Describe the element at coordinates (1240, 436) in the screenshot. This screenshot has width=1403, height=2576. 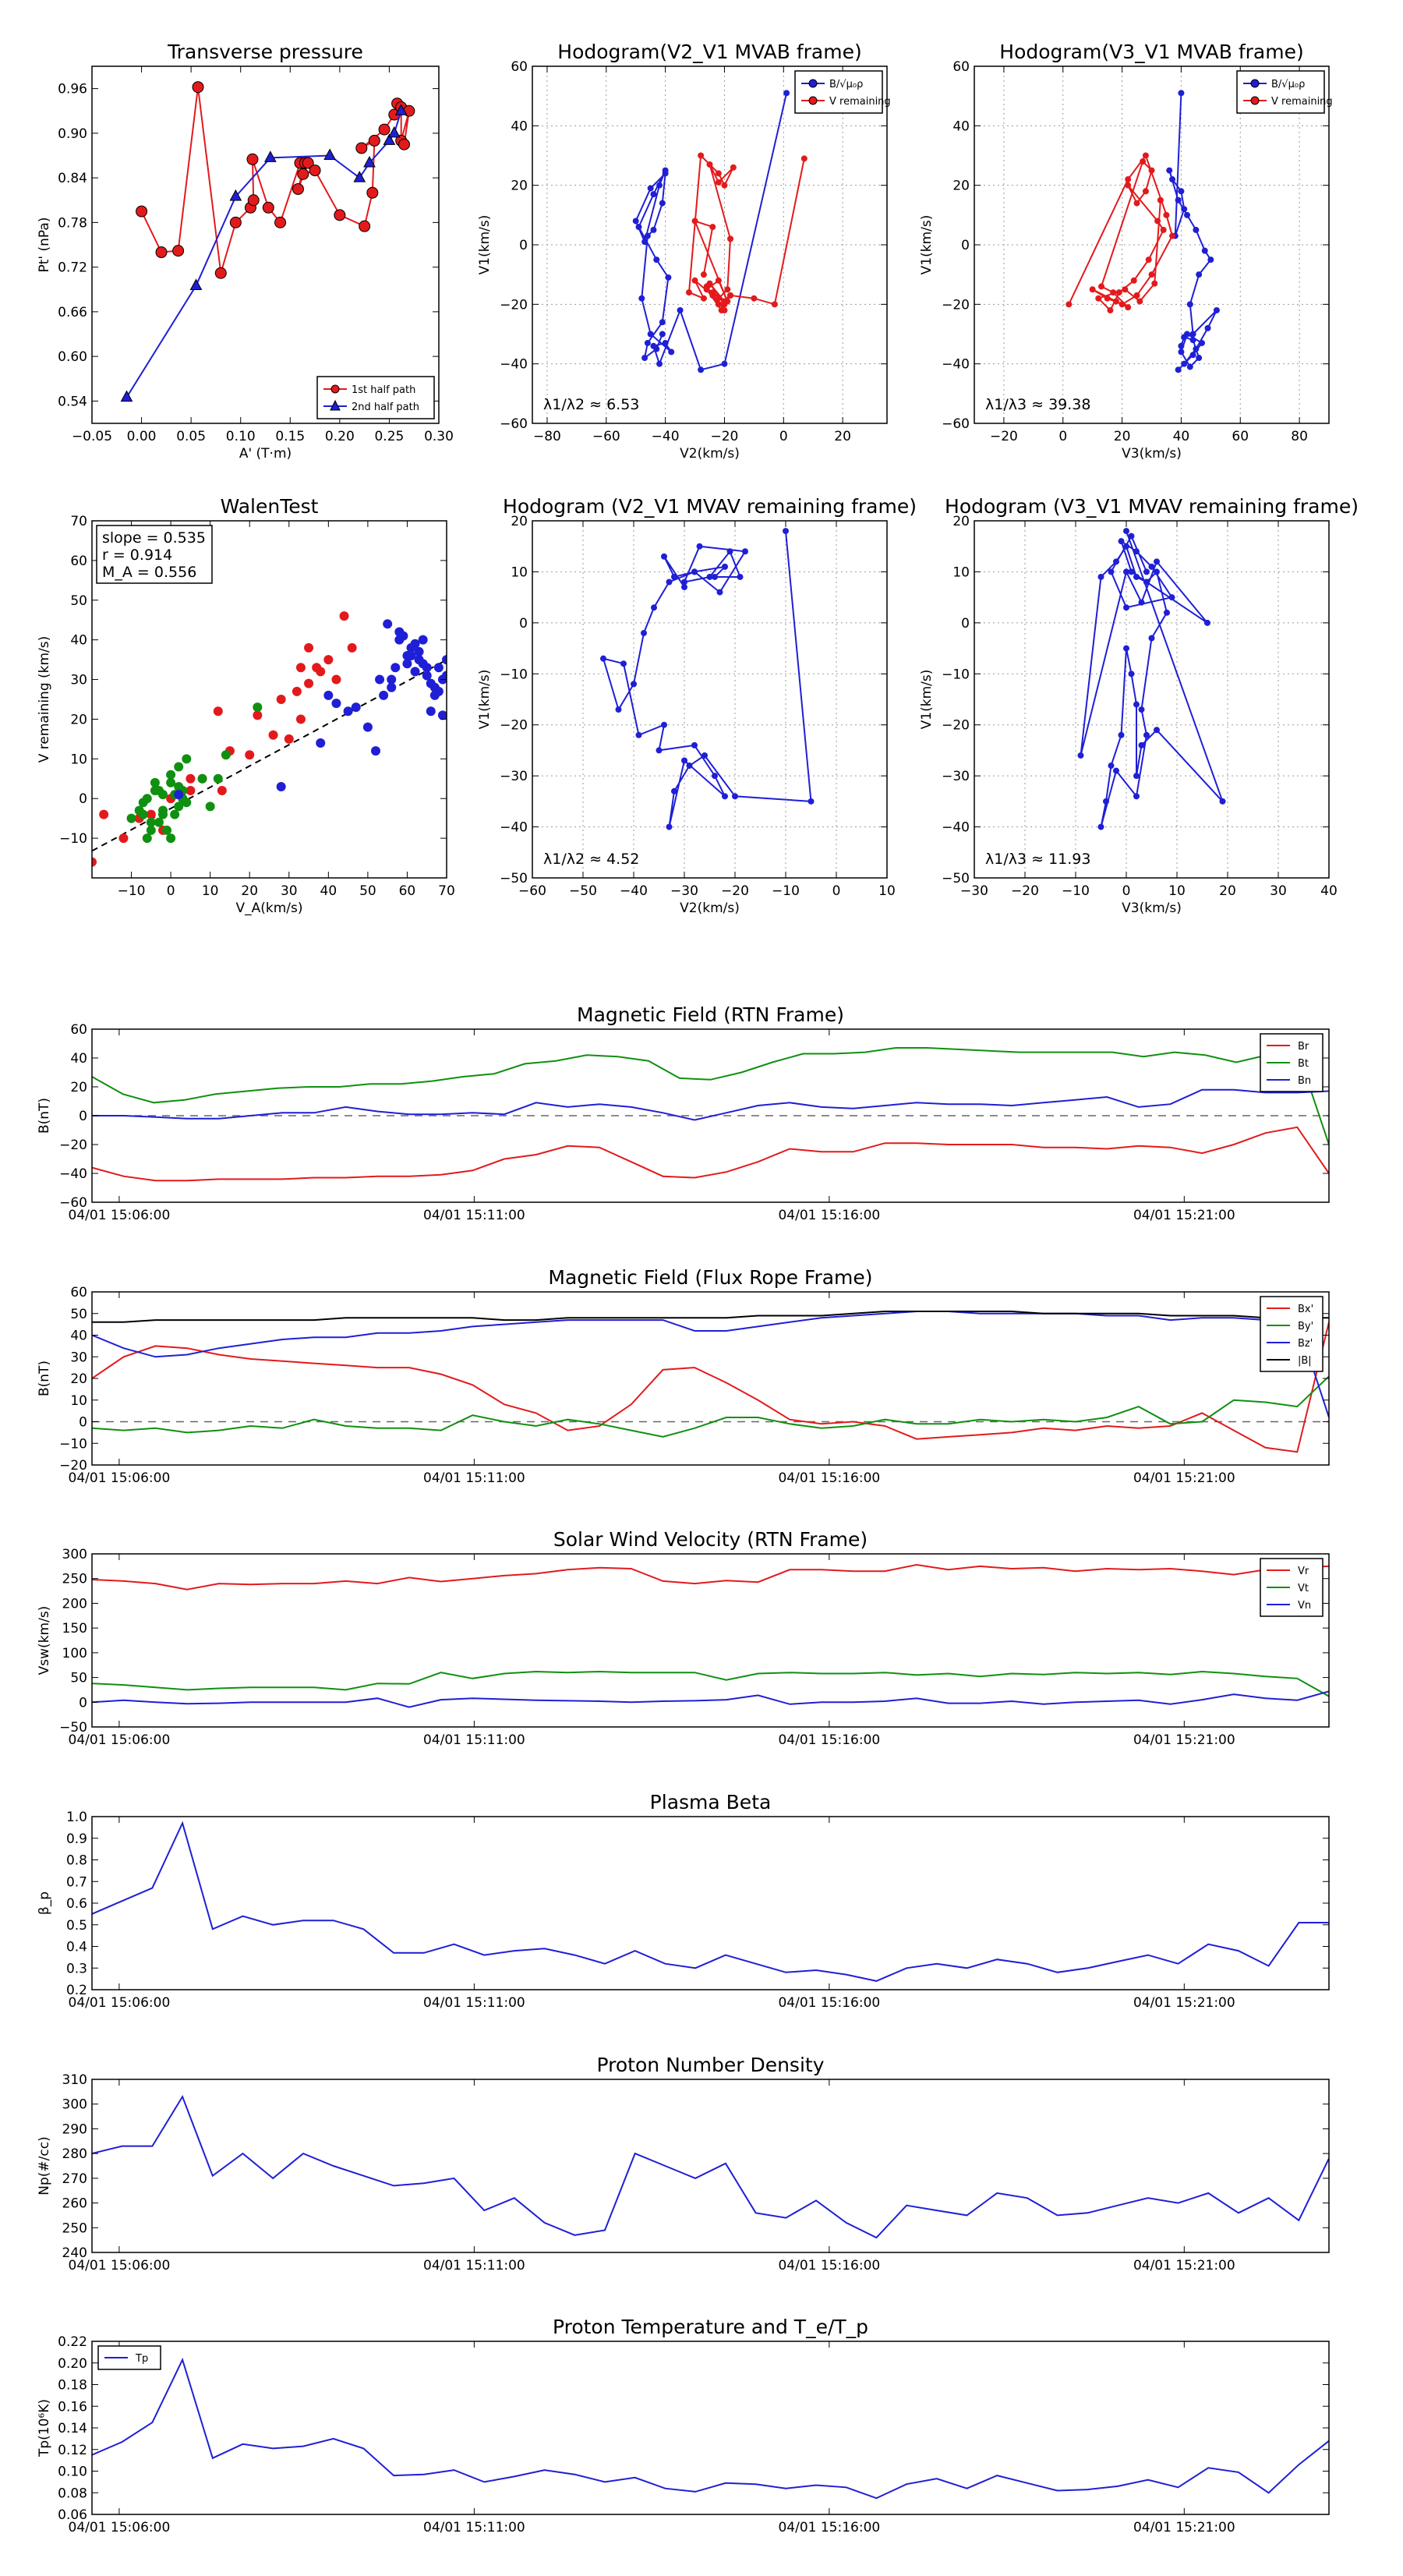
I see `x-tick-label: 60` at that location.